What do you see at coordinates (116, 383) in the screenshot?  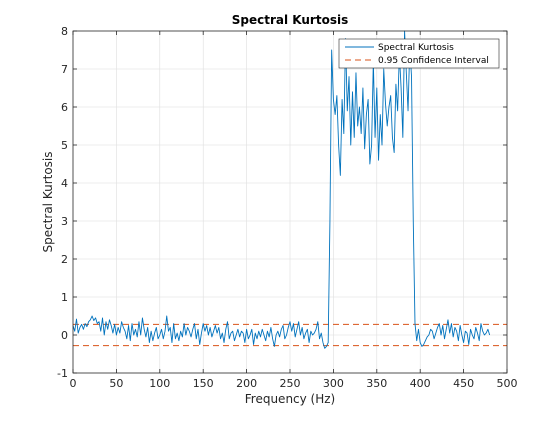 I see `x-tick-label: 50` at bounding box center [116, 383].